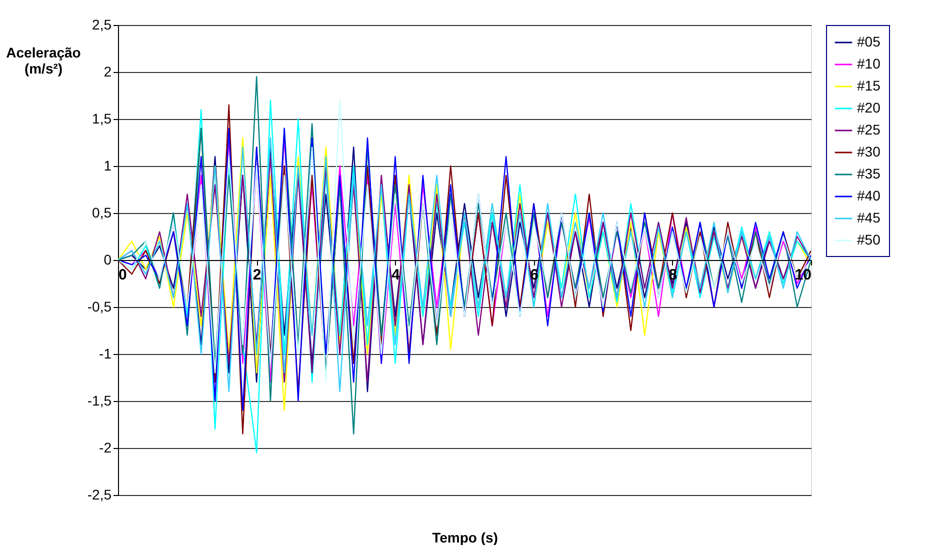  Describe the element at coordinates (105, 354) in the screenshot. I see `y-tick-label: -1` at that location.